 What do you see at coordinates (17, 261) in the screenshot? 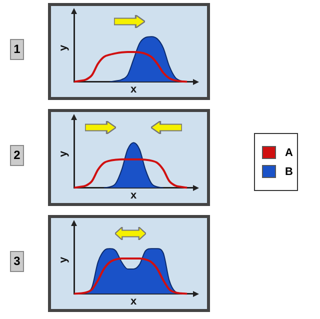
I see `text: 3` at bounding box center [17, 261].